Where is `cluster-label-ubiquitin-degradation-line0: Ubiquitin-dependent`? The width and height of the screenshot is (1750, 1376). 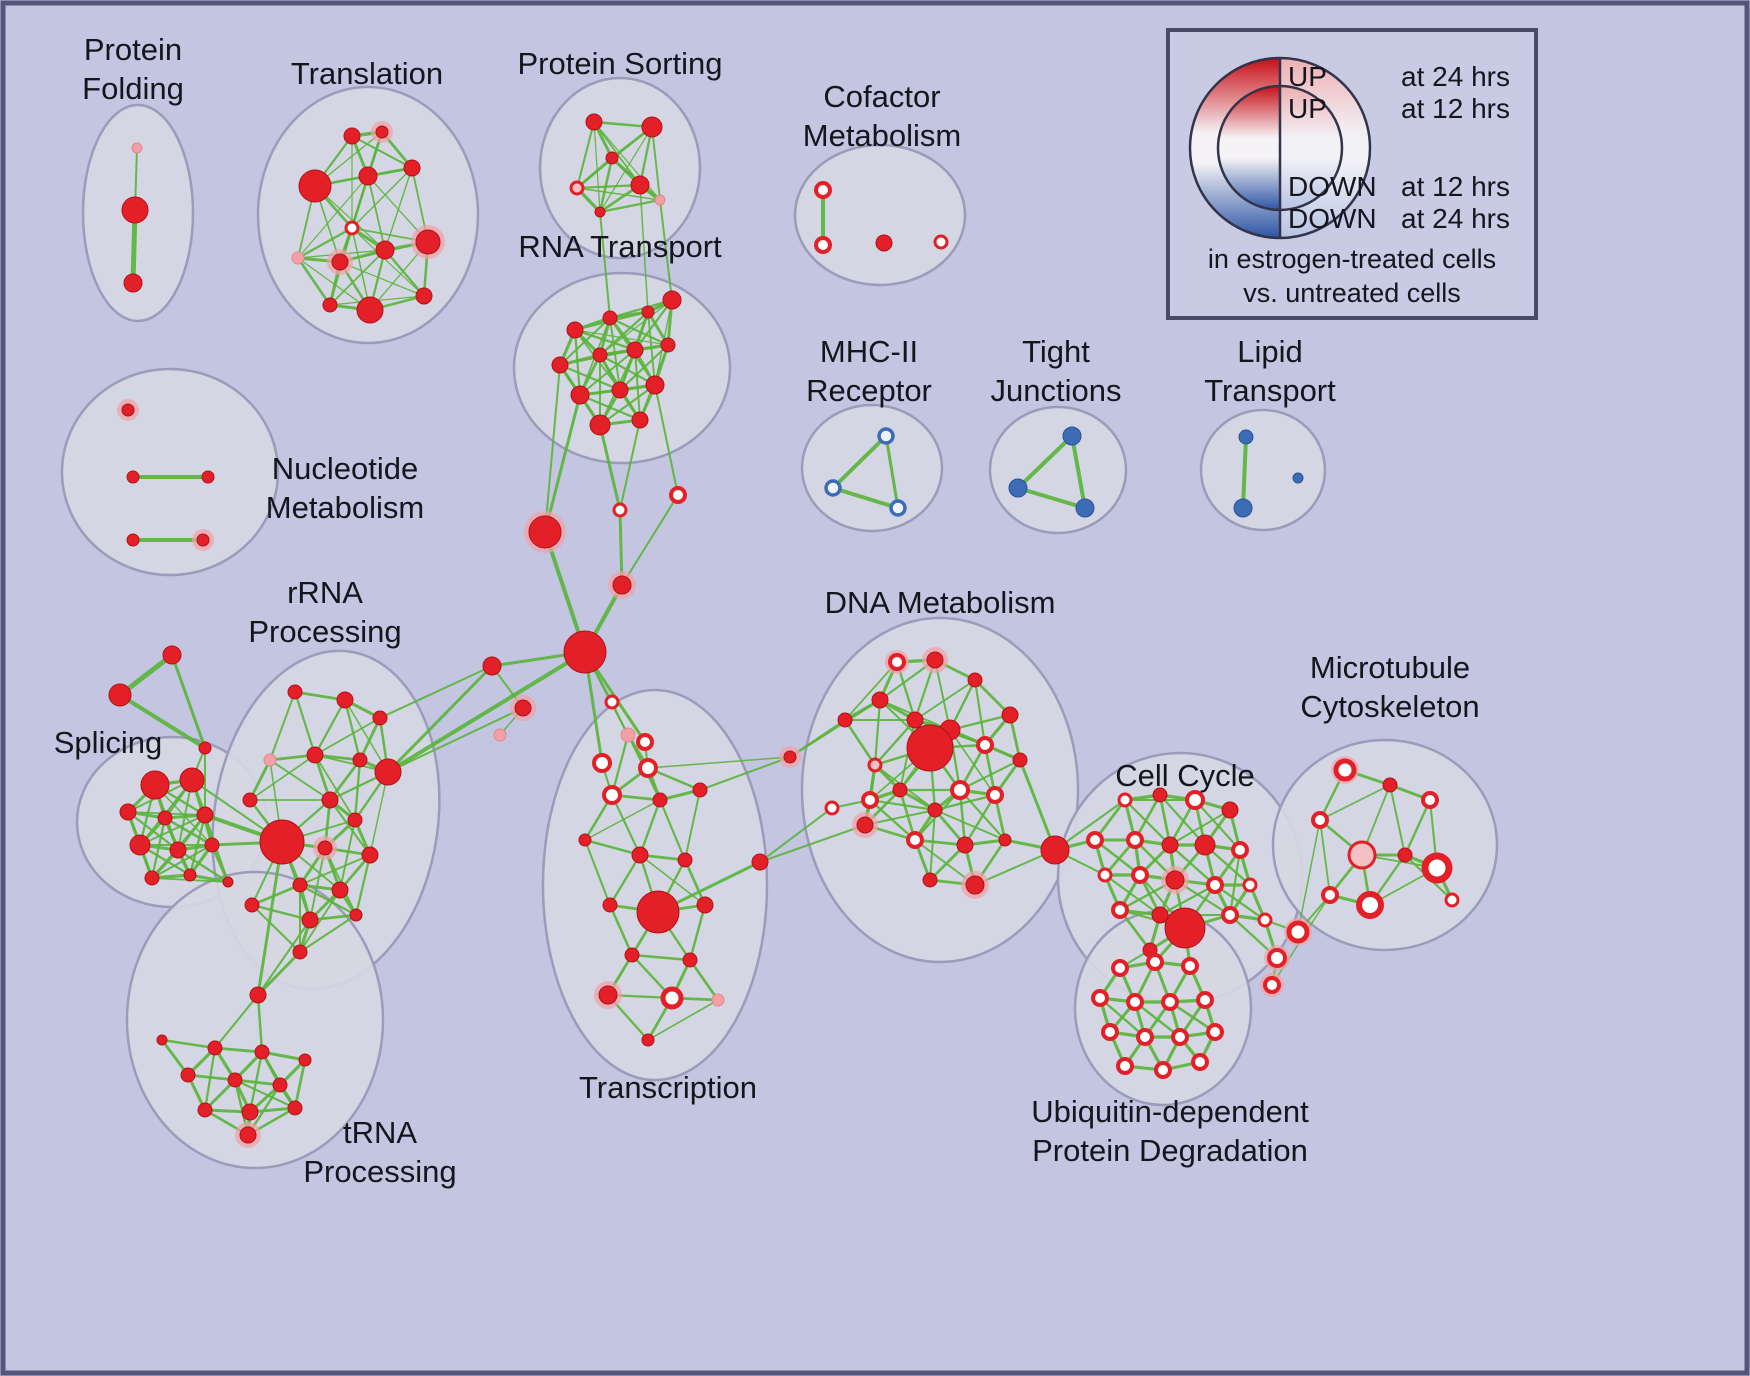 cluster-label-ubiquitin-degradation-line0: Ubiquitin-dependent is located at coordinates (1170, 1111).